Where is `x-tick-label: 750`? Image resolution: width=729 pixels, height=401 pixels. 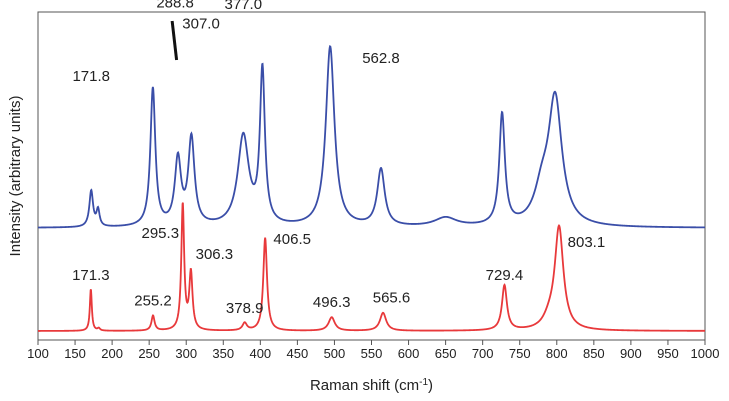
x-tick-label: 750 is located at coordinates (520, 353).